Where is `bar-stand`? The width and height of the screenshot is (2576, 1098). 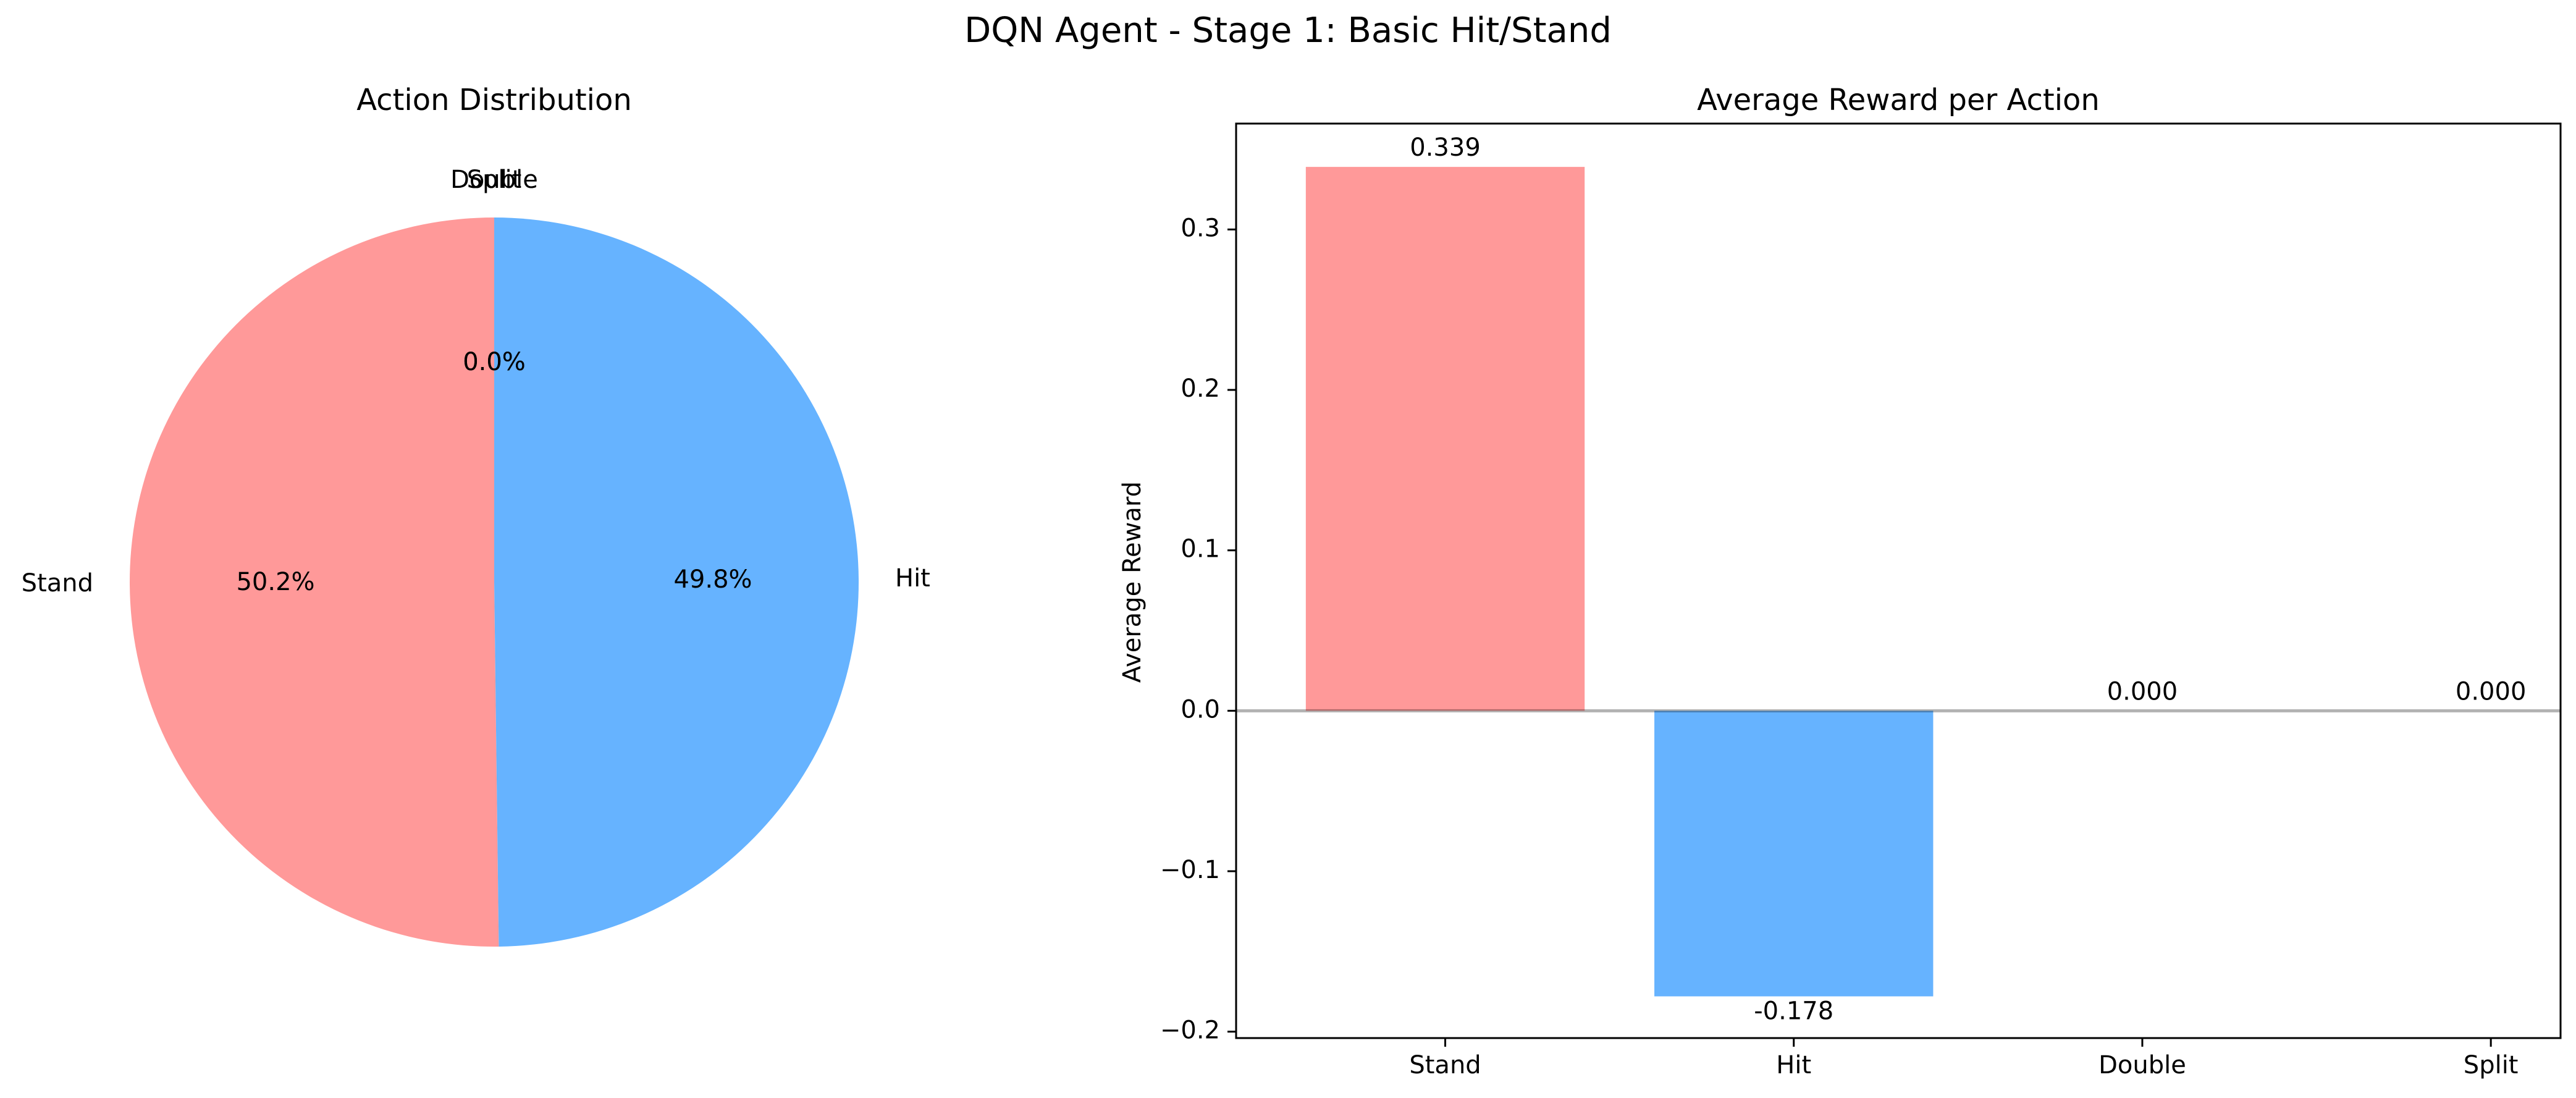 bar-stand is located at coordinates (1445, 439).